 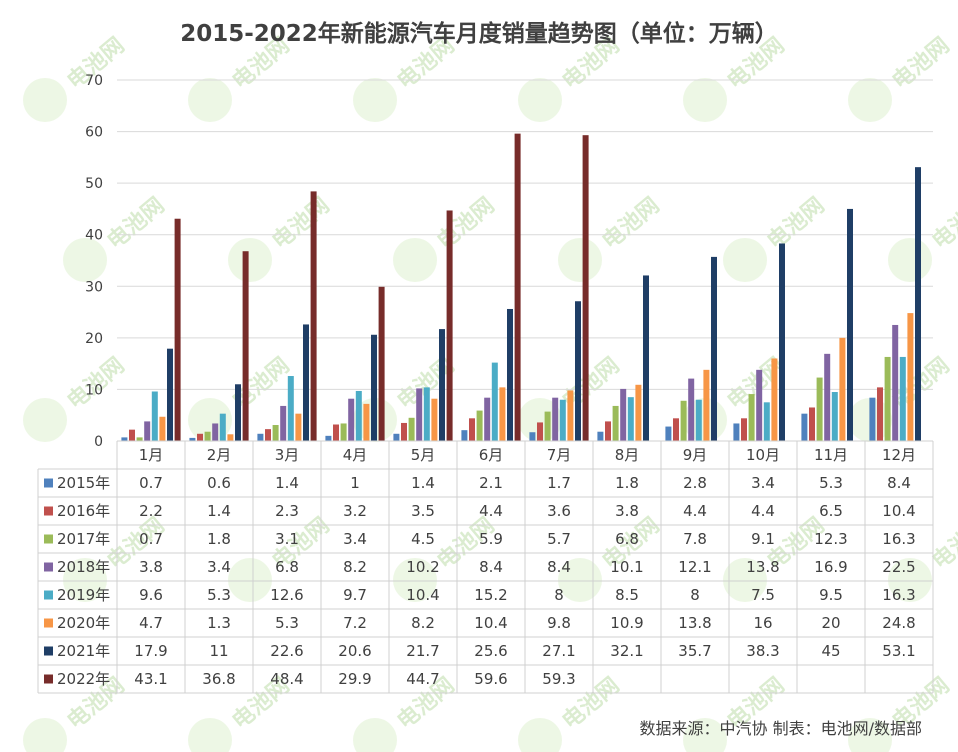 What do you see at coordinates (559, 623) in the screenshot?
I see `data-label: 9.8` at bounding box center [559, 623].